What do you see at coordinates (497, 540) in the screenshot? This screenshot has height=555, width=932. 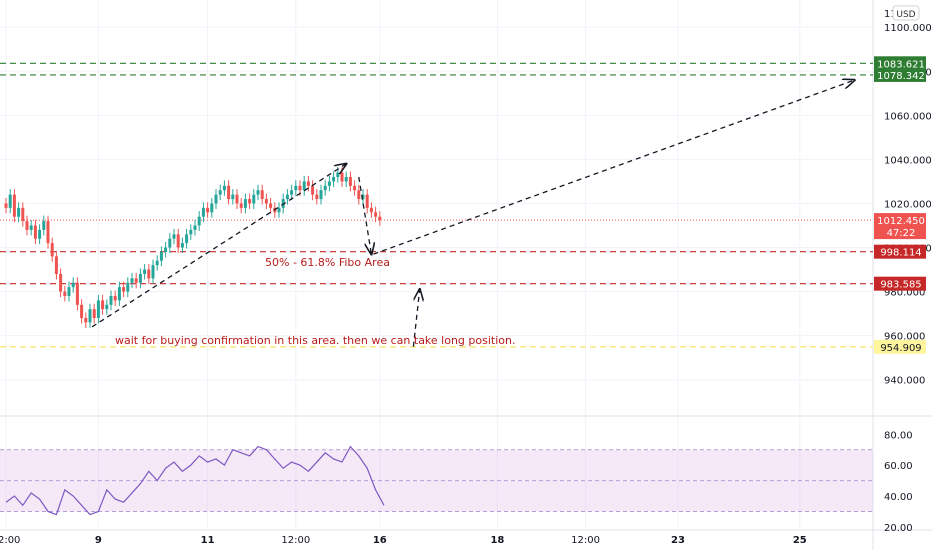 I see `time-tick-label: 18` at bounding box center [497, 540].